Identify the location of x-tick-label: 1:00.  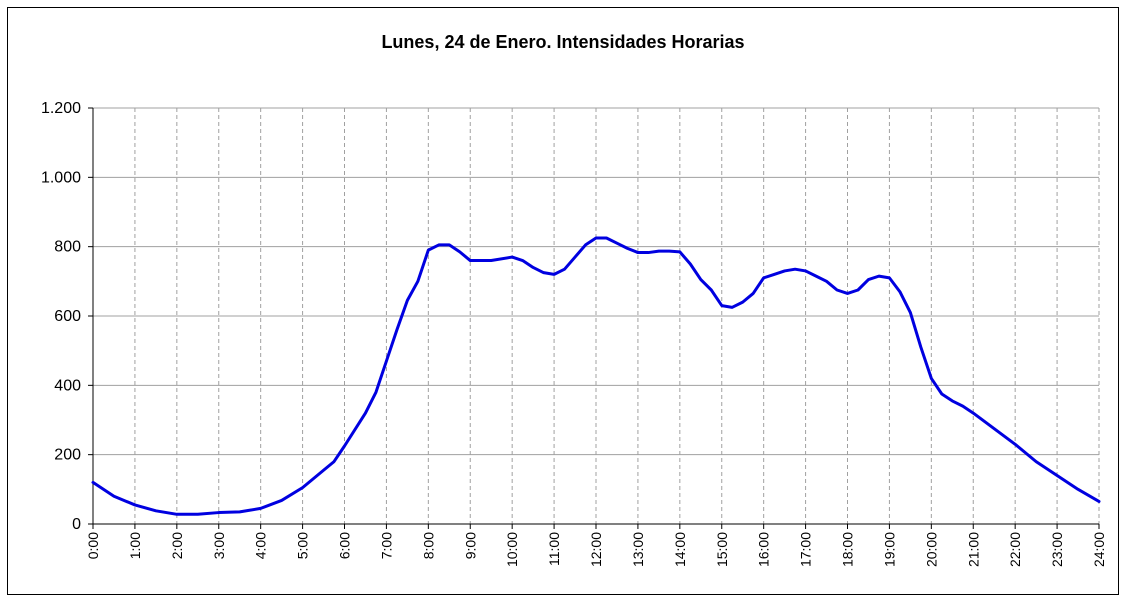
(135, 545).